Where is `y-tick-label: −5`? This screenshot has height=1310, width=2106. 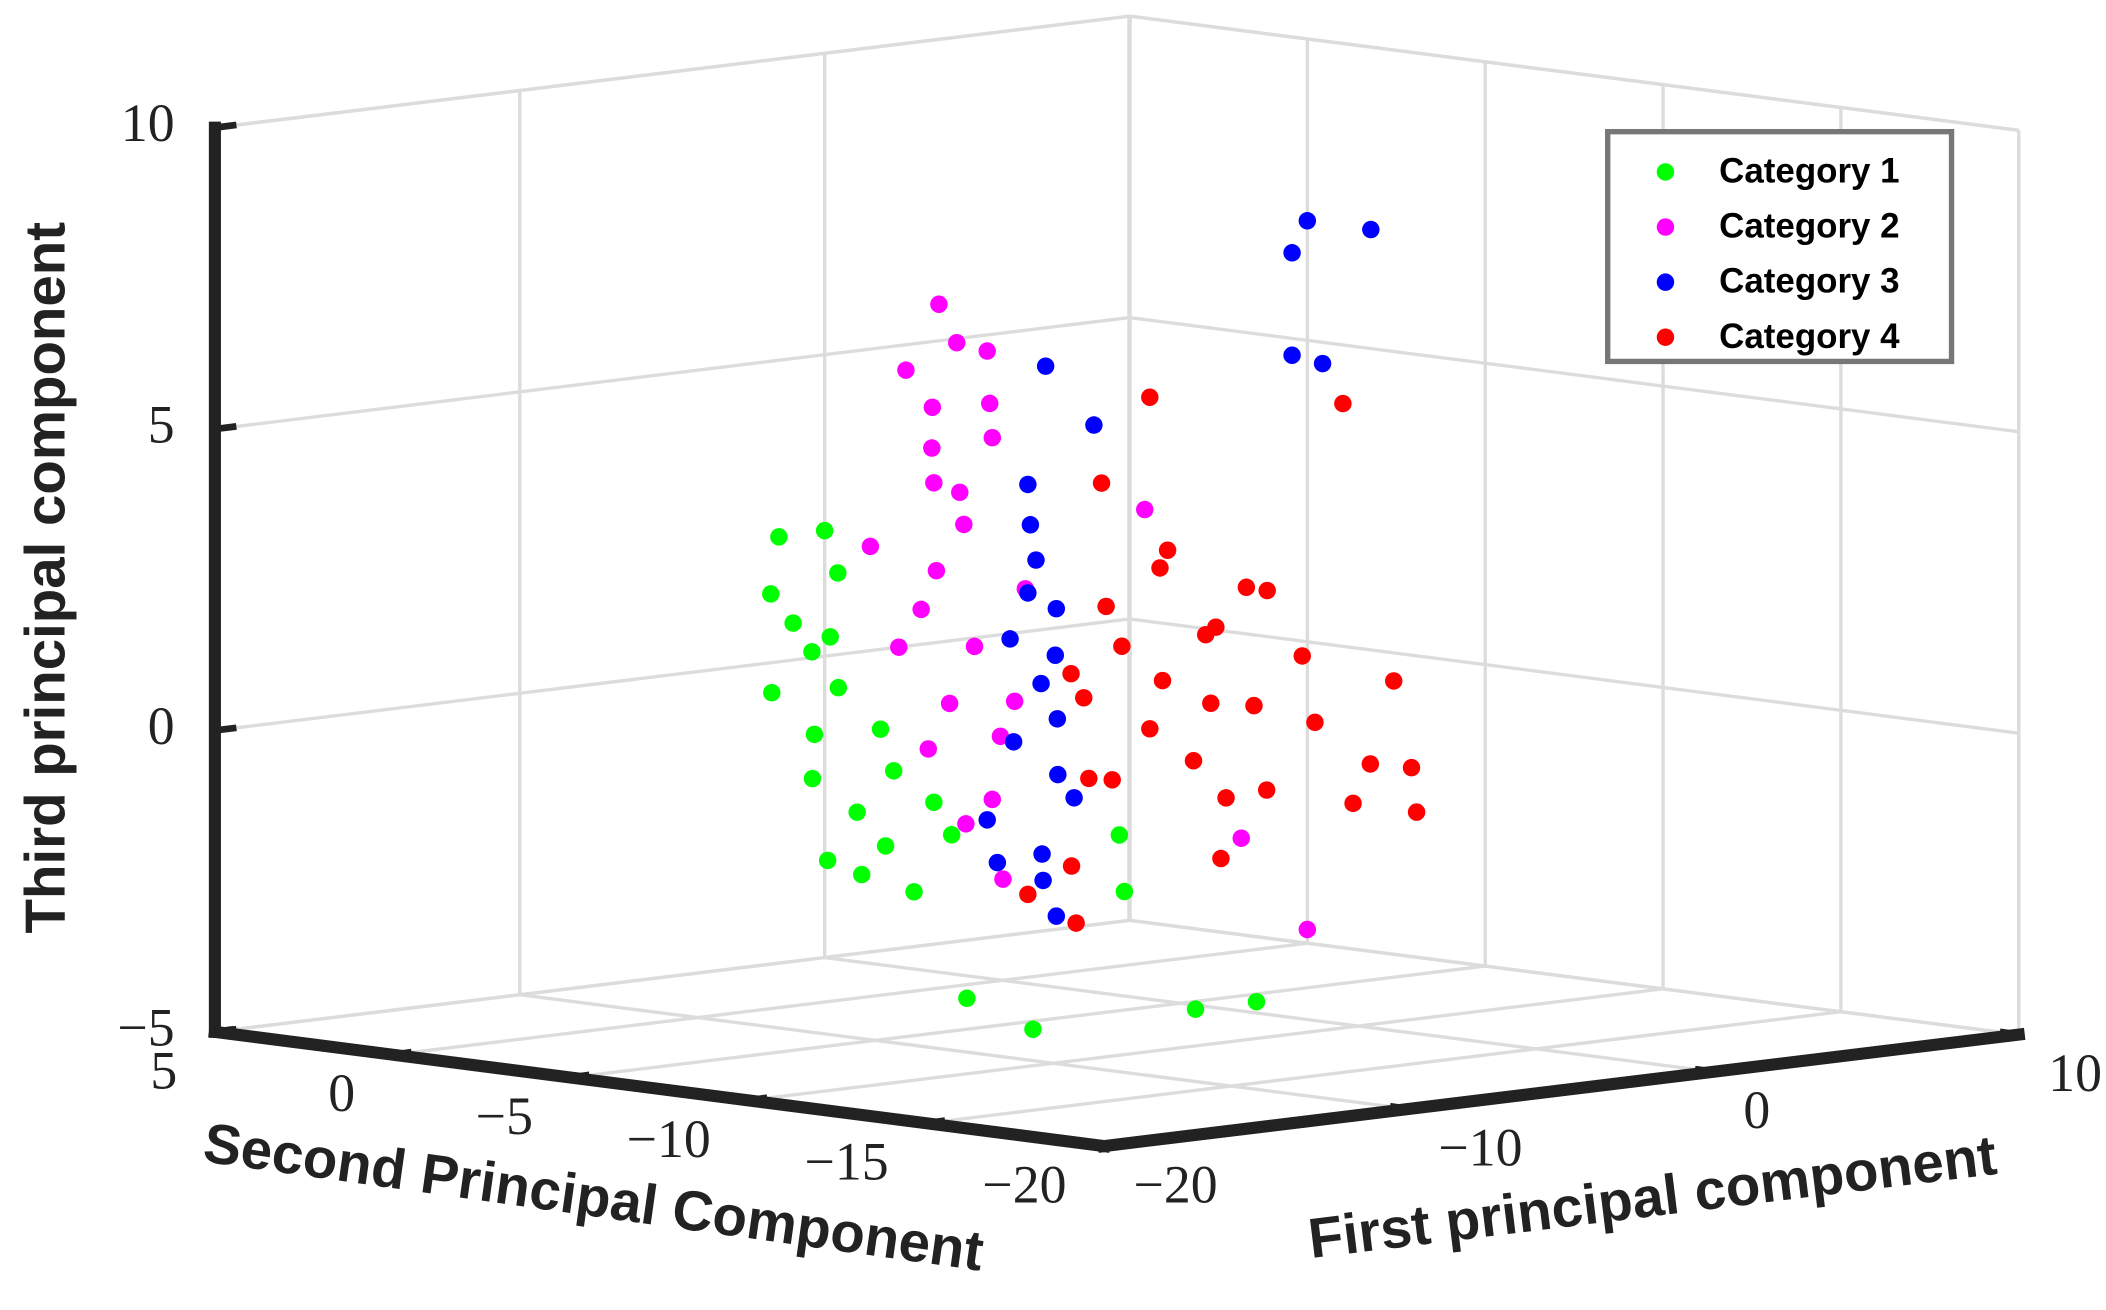
y-tick-label: −5 is located at coordinates (504, 1116).